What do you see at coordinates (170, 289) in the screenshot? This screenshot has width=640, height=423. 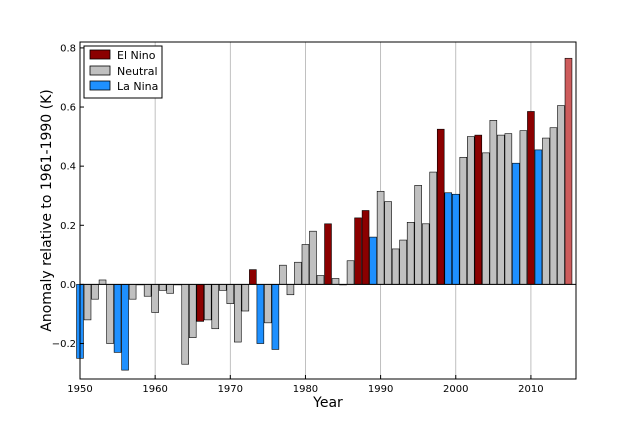 I see `bar-1962` at bounding box center [170, 289].